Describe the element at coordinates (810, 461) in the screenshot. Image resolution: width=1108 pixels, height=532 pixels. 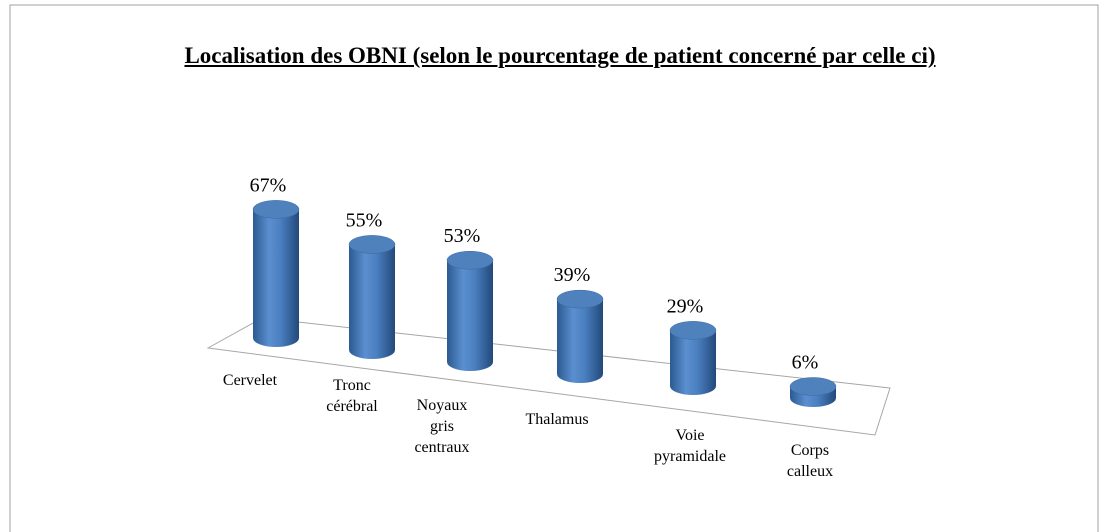
I see `x-tick-label: Corps calleux` at that location.